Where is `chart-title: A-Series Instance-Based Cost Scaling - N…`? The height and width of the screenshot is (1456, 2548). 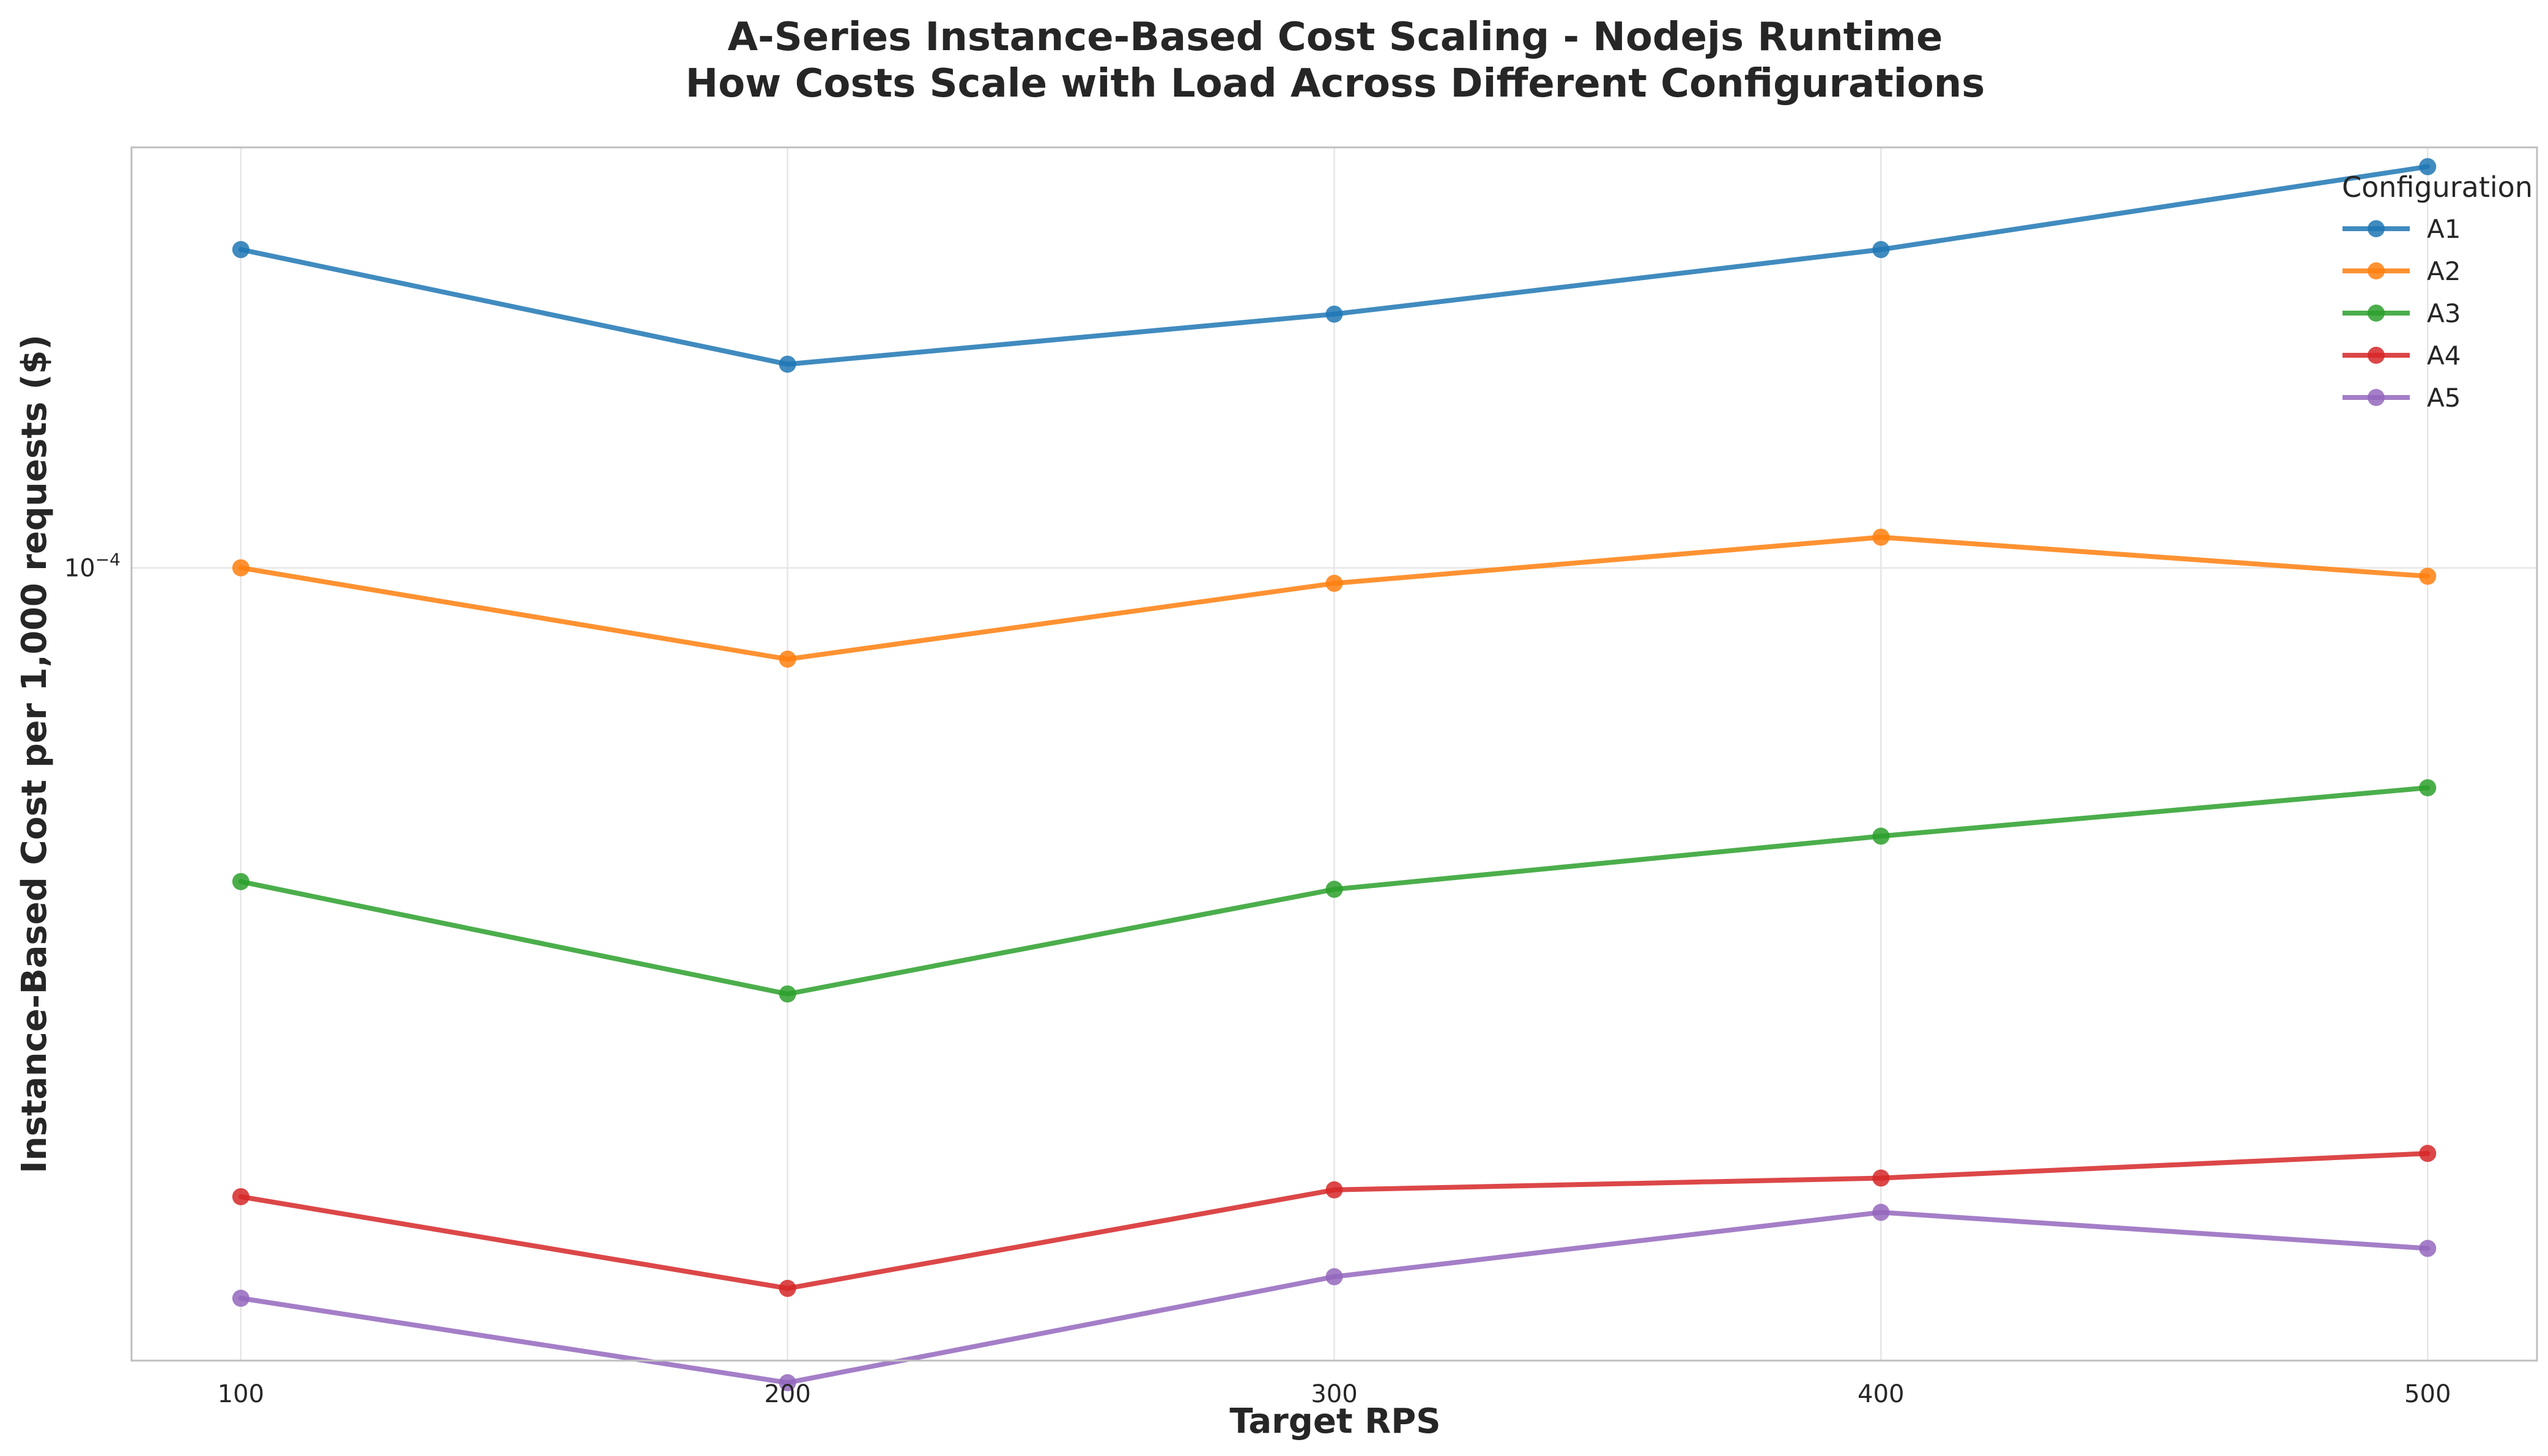 chart-title: A-Series Instance-Based Cost Scaling - N… is located at coordinates (1335, 37).